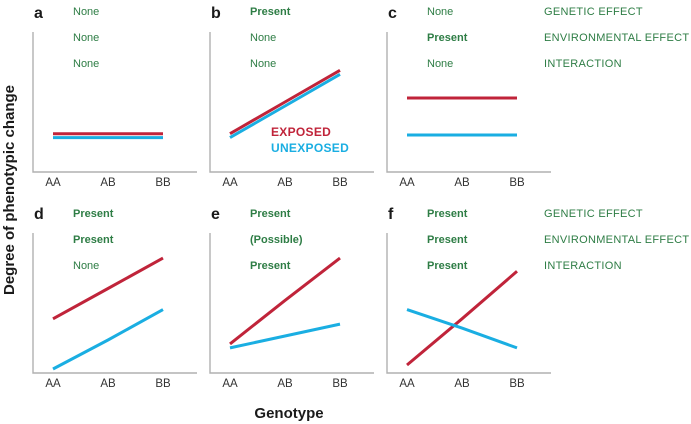 Image resolution: width=691 pixels, height=424 pixels. I want to click on panel-a-effect-2: None, so click(86, 64).